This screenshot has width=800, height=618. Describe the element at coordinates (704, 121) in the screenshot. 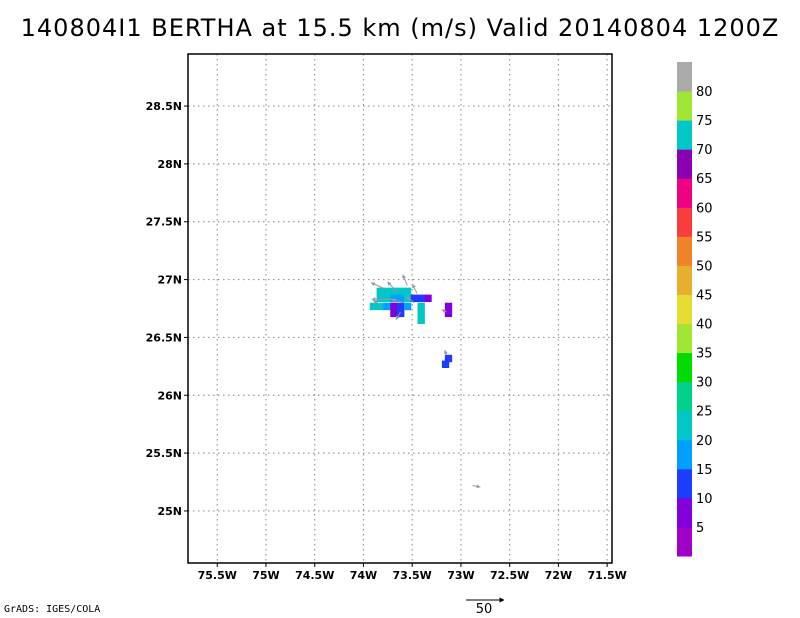

I see `colorbar-label: 75` at that location.